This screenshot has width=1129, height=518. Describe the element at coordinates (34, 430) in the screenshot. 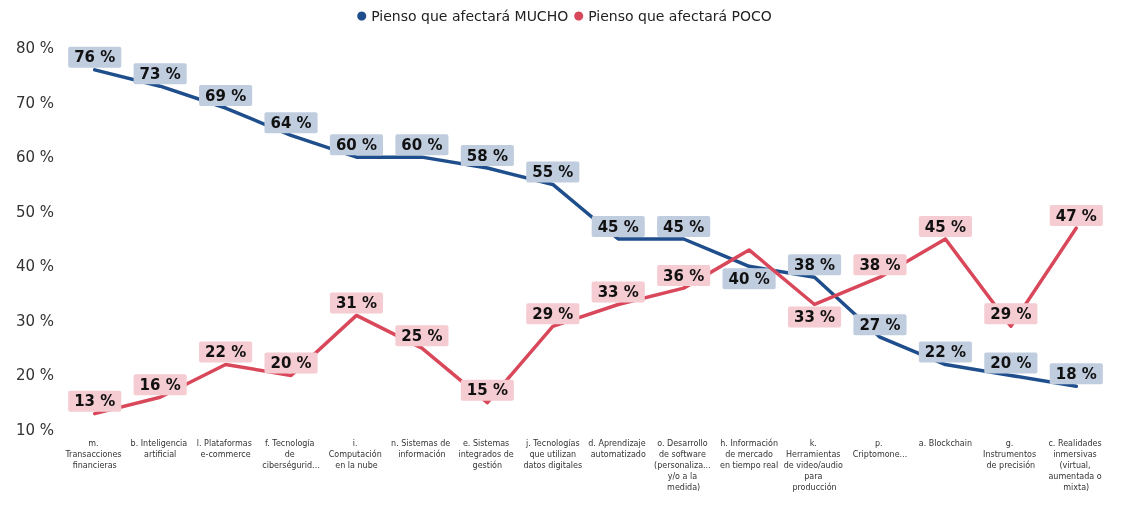

I see `y-tick-label: 10 %` at that location.